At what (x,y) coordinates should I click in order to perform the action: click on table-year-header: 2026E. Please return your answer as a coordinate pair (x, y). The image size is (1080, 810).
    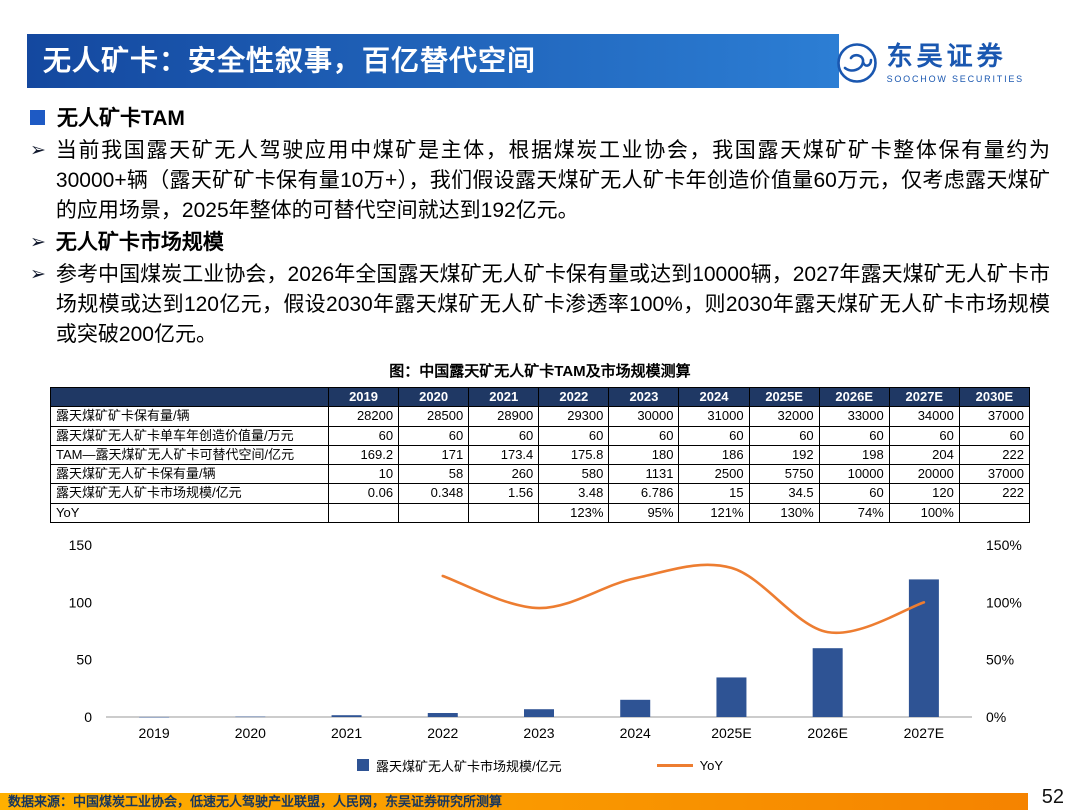
    Looking at the image, I should click on (854, 397).